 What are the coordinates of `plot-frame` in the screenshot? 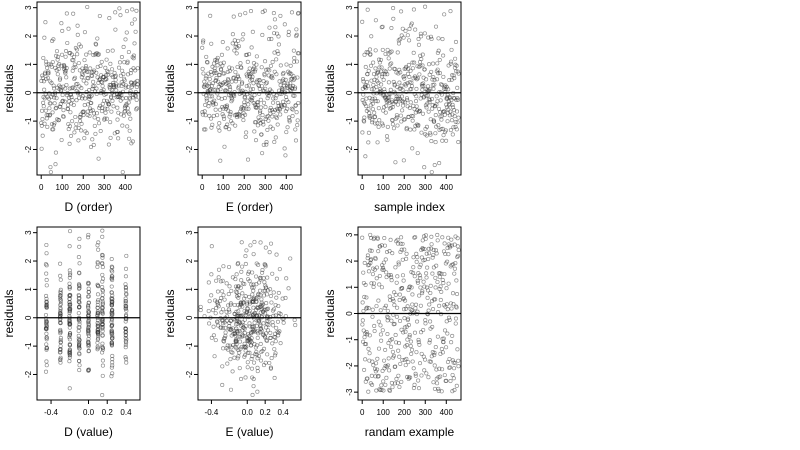 It's located at (249, 313).